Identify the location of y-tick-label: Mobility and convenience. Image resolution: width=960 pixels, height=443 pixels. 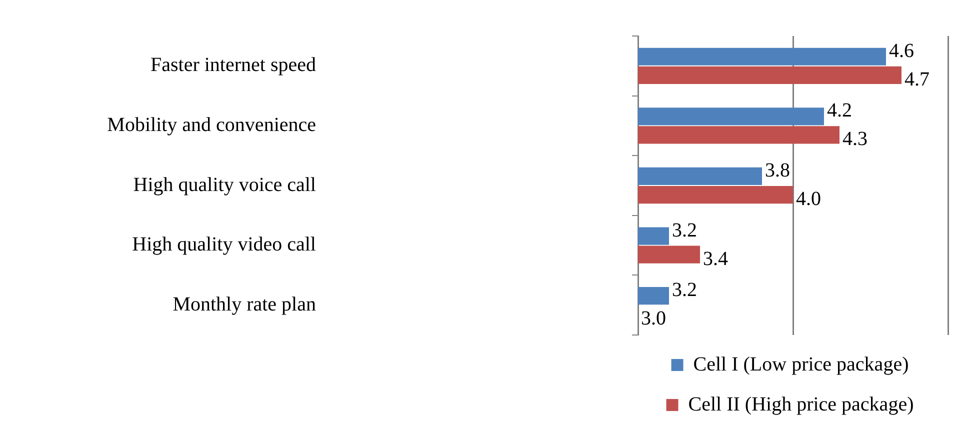
(211, 125).